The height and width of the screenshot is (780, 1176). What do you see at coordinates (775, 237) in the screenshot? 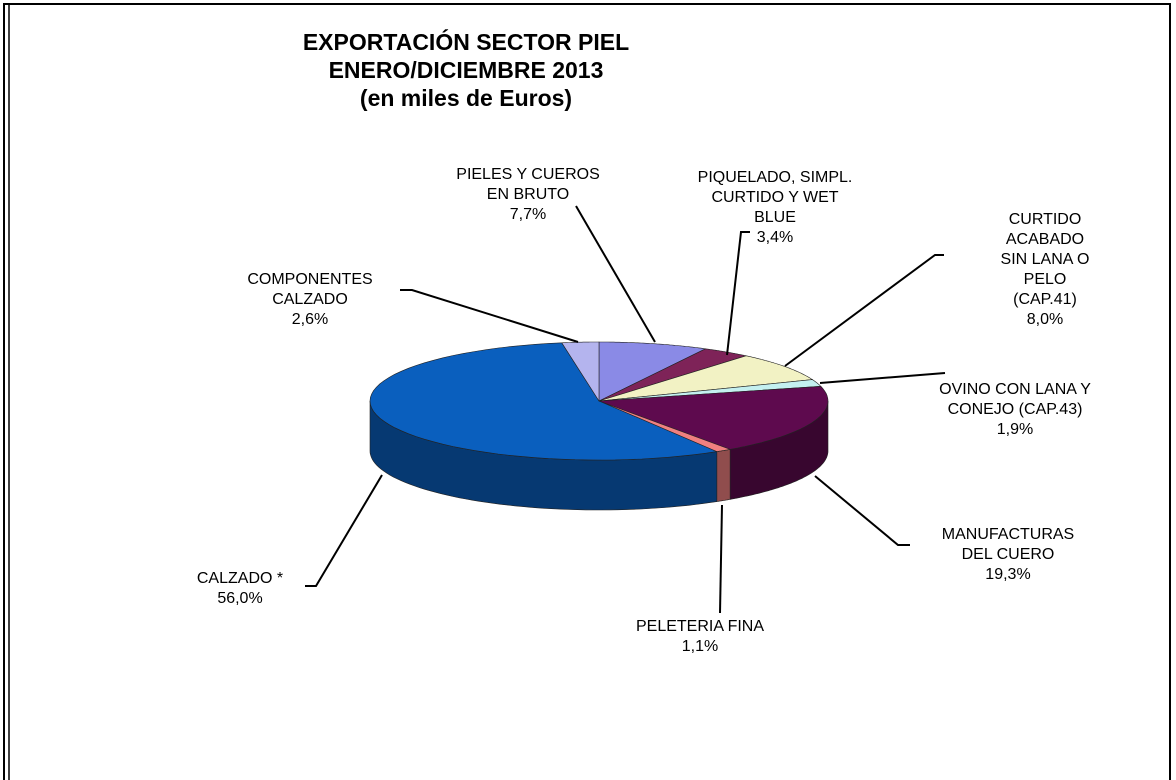
I see `value-label: 3,4%` at bounding box center [775, 237].